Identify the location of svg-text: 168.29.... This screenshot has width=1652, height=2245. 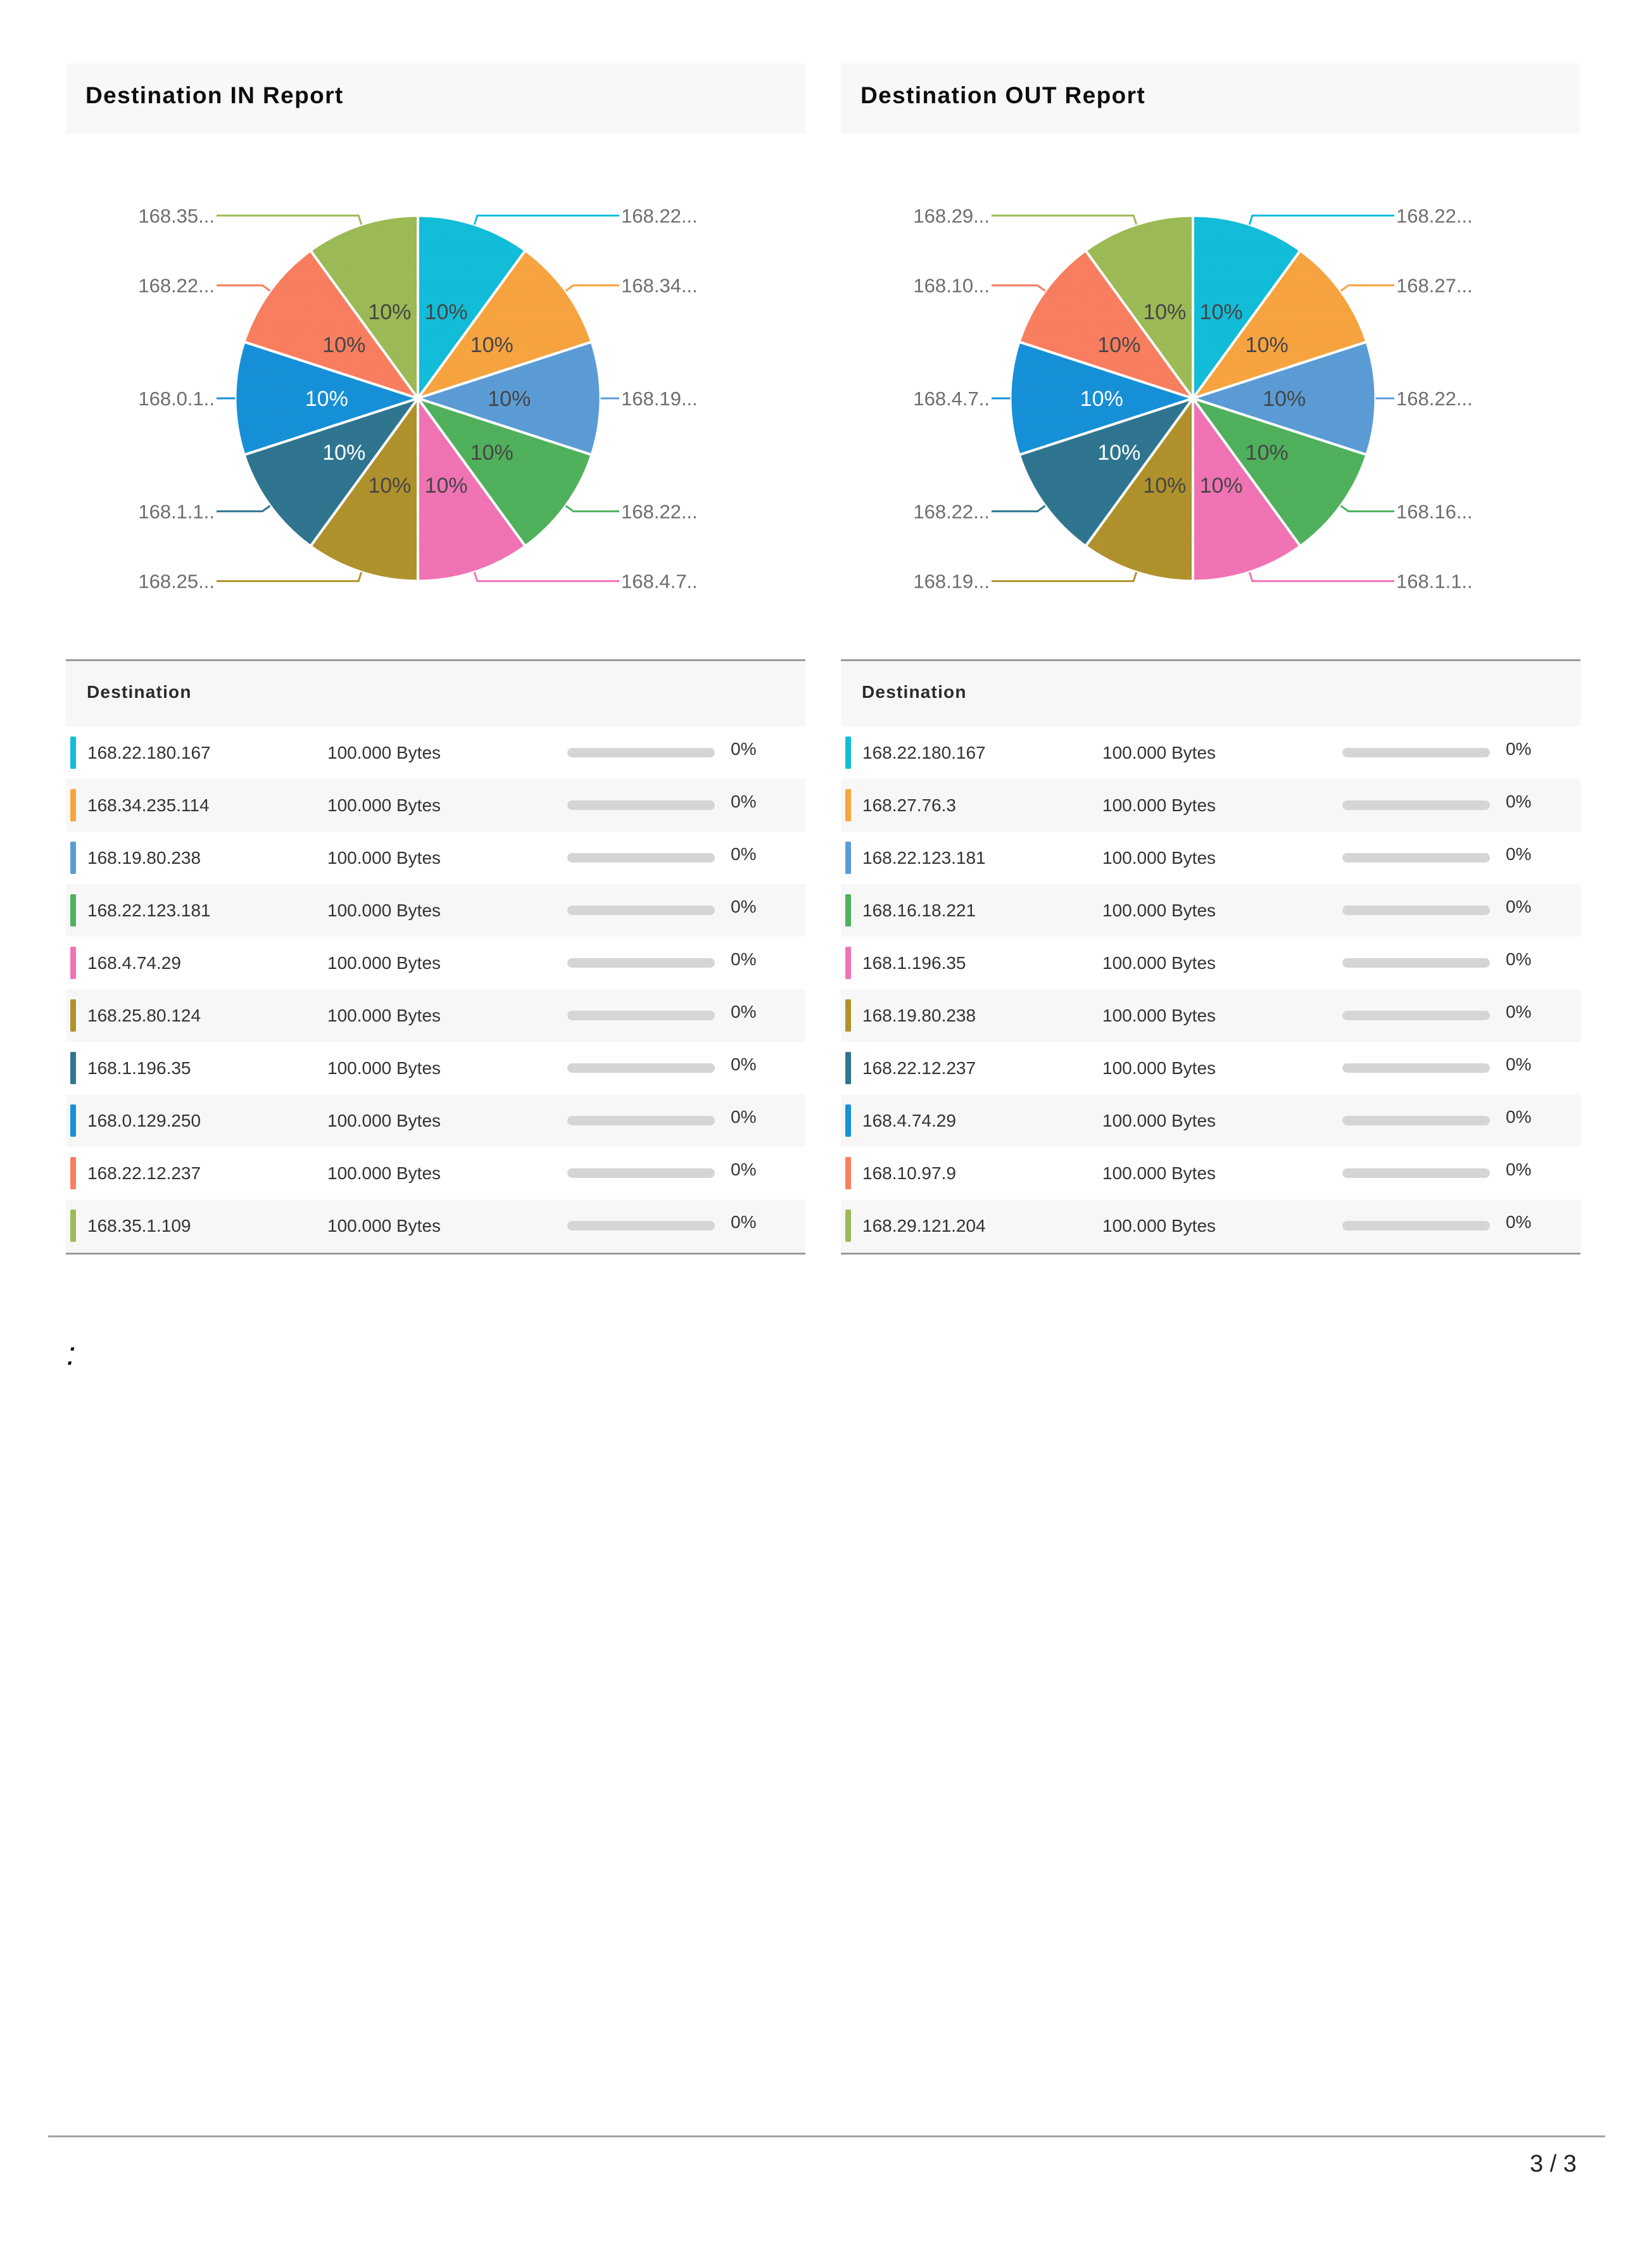
(952, 216).